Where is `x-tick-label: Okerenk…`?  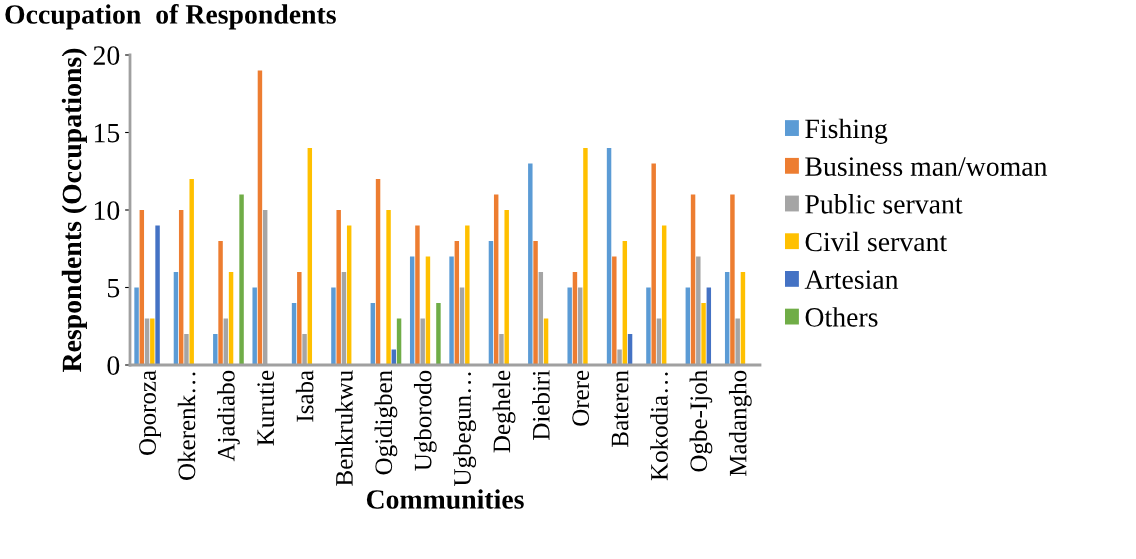
x-tick-label: Okerenk… is located at coordinates (186, 426).